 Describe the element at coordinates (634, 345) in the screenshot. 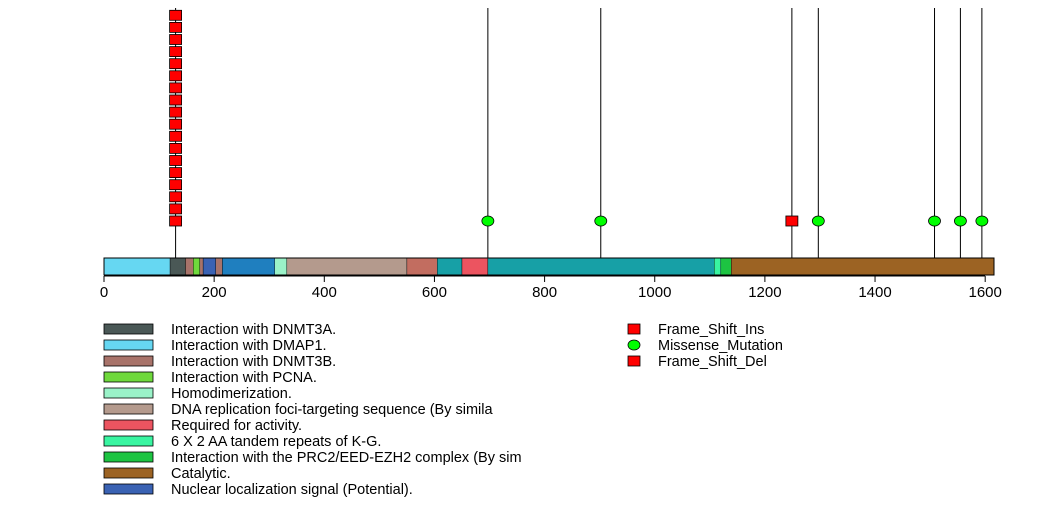

I see `legend-marker-circle` at that location.